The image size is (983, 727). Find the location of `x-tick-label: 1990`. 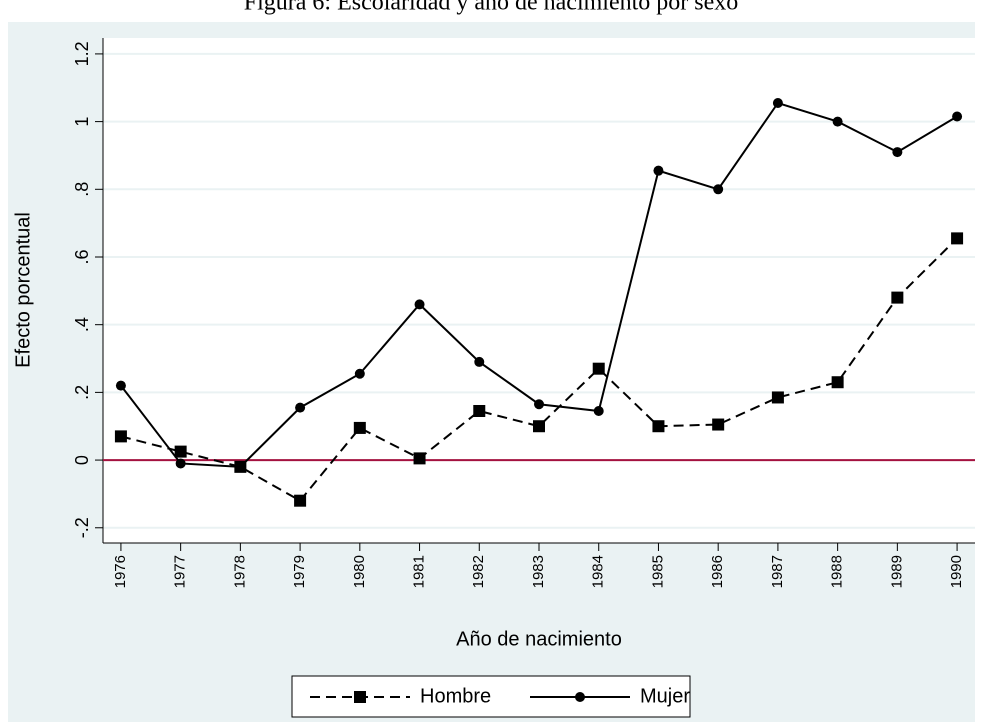

x-tick-label: 1990 is located at coordinates (956, 571).